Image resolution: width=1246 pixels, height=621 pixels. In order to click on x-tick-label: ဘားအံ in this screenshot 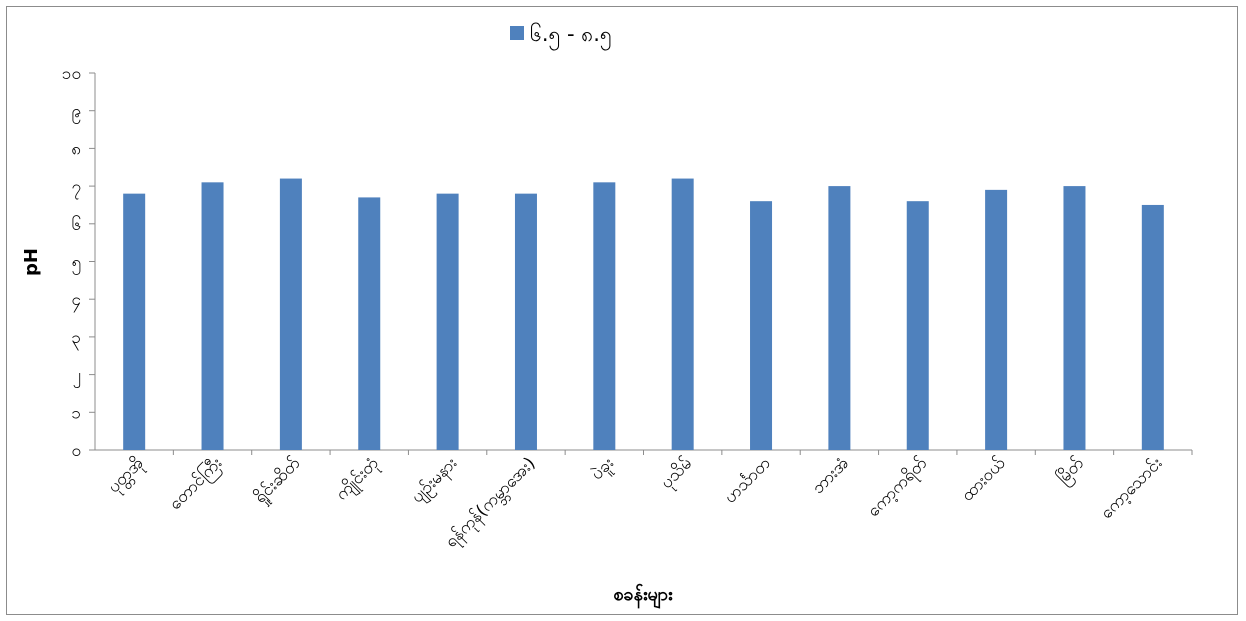, I will do `click(830, 475)`.